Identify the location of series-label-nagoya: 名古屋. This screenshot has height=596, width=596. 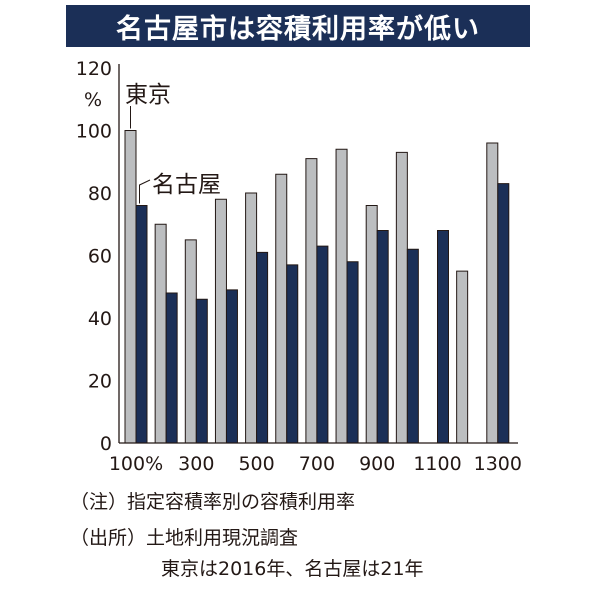
(186, 185).